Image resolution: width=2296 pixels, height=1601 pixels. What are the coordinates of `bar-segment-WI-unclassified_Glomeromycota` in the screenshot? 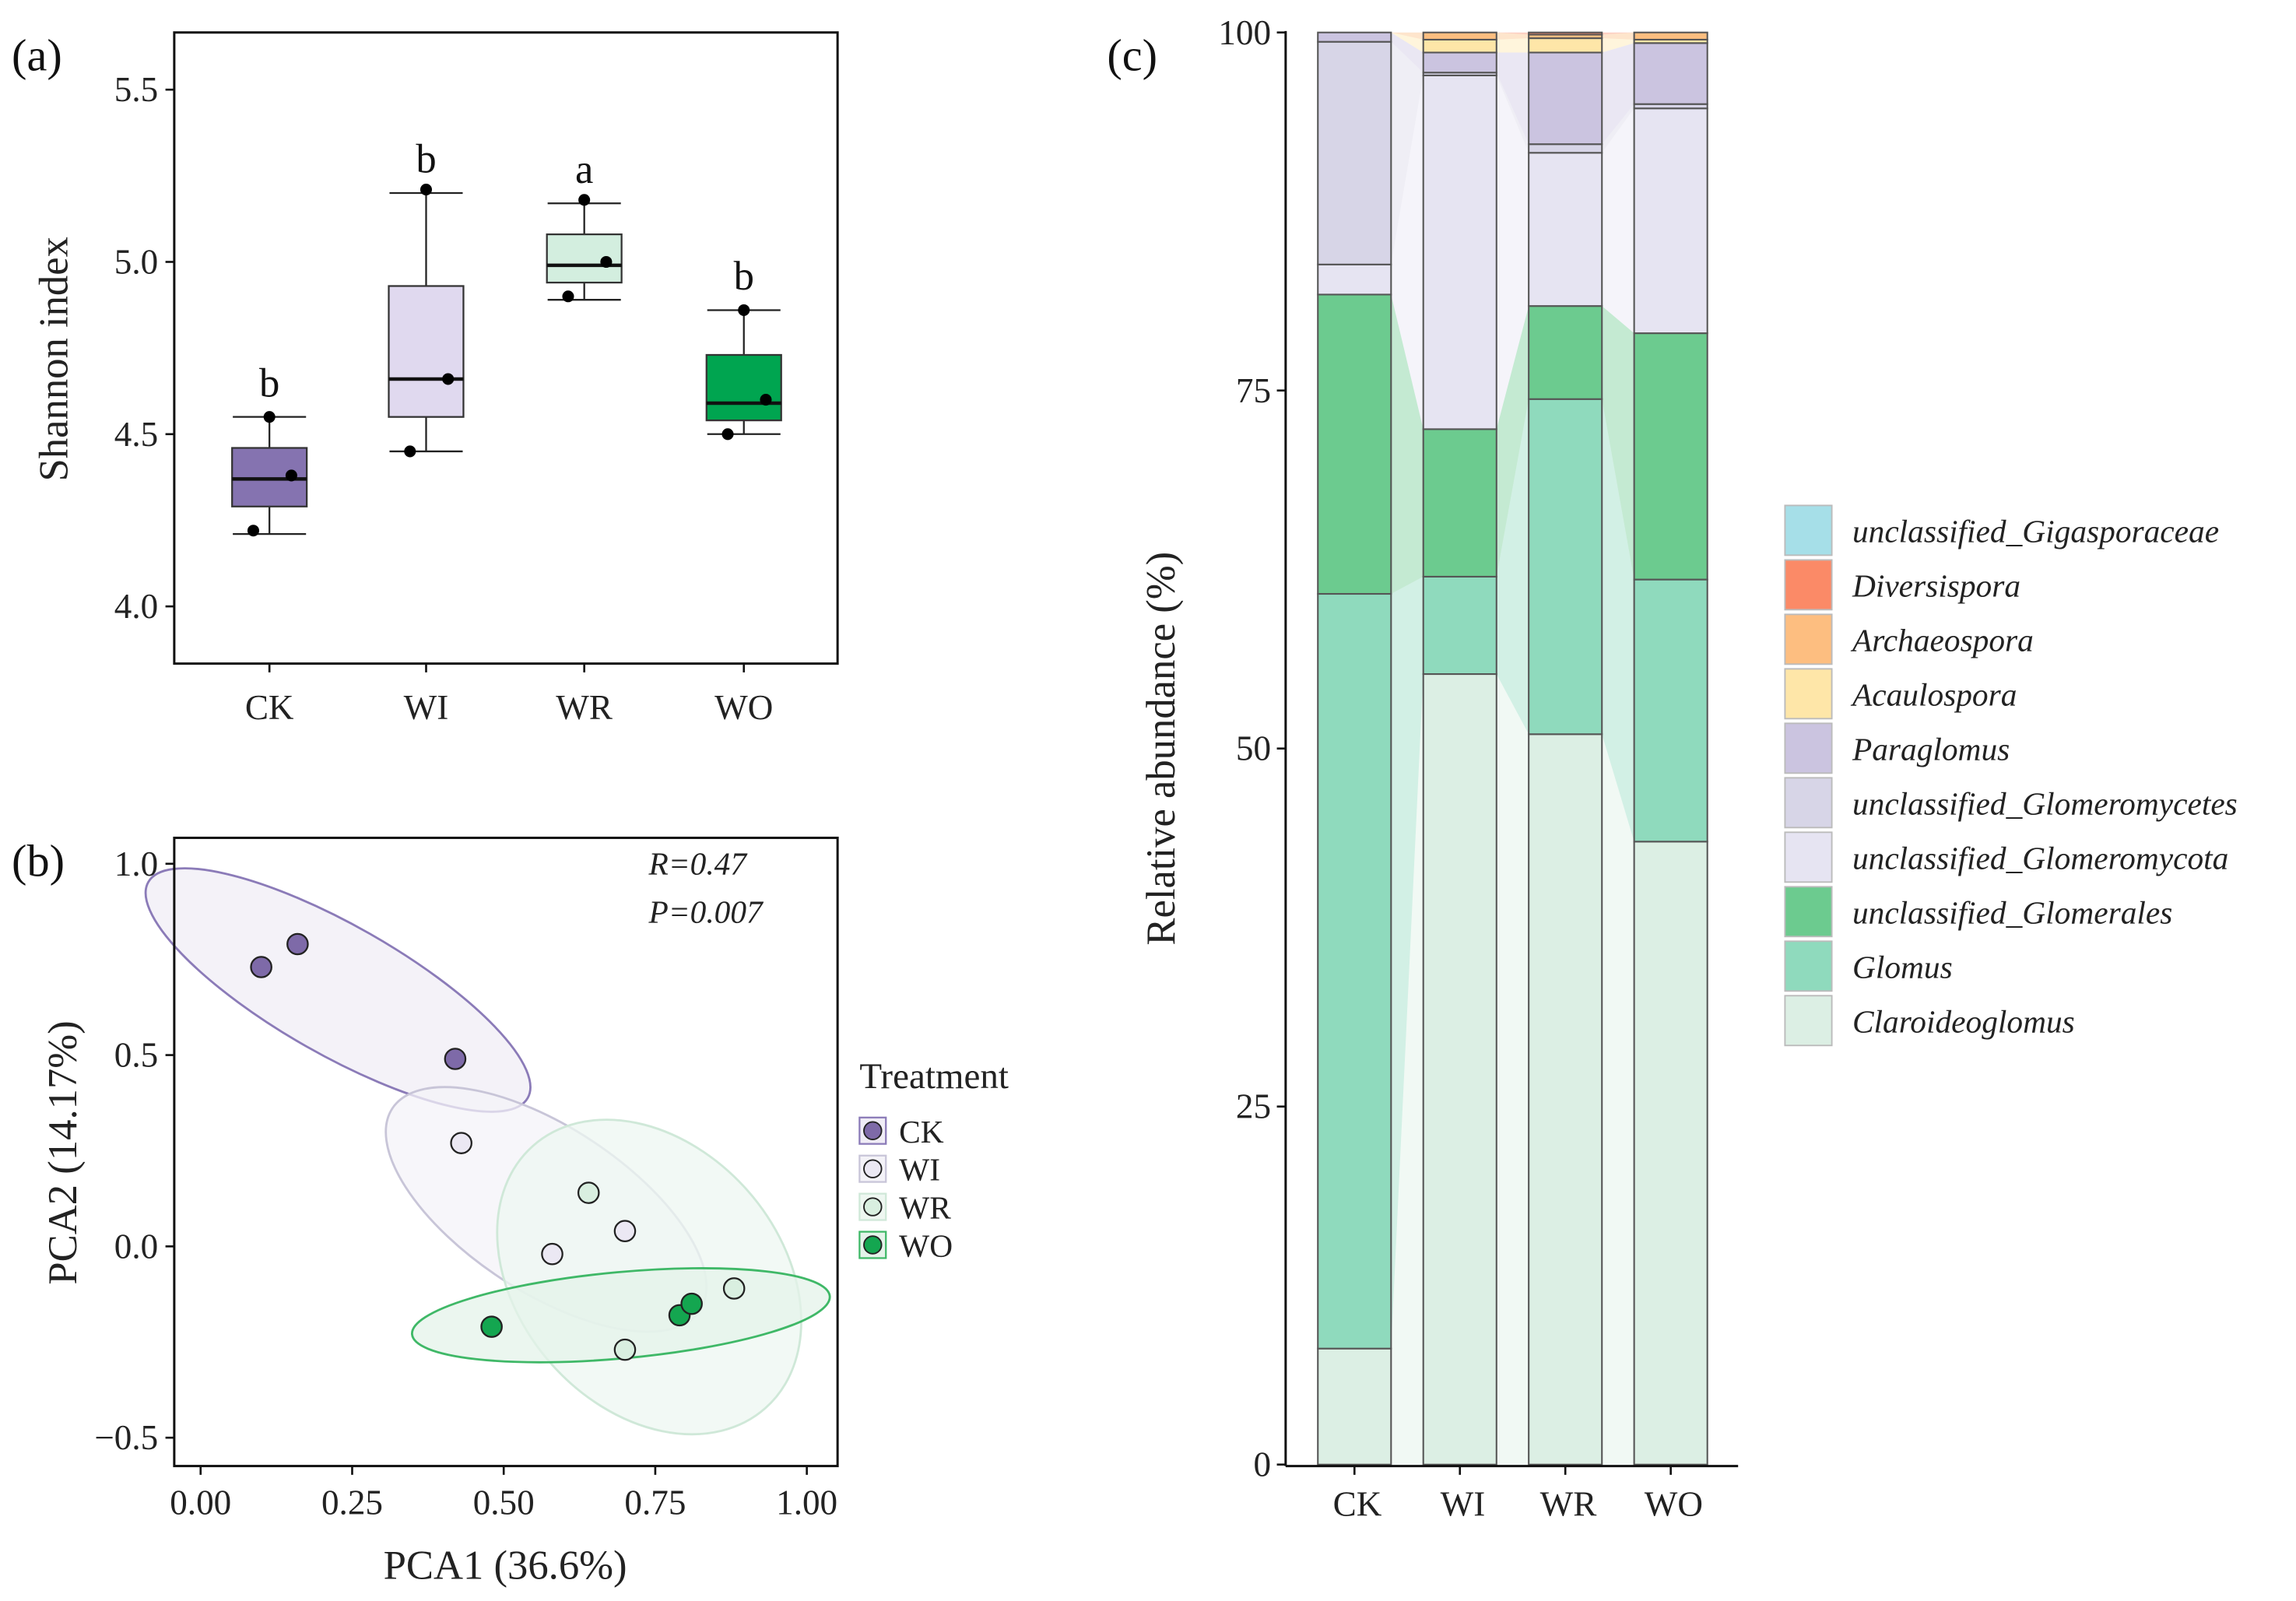 It's located at (1459, 252).